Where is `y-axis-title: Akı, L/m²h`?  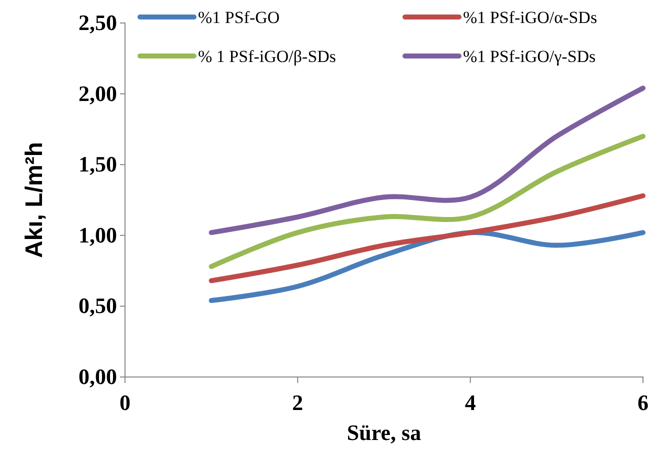 y-axis-title: Akı, L/m²h is located at coordinates (34, 200).